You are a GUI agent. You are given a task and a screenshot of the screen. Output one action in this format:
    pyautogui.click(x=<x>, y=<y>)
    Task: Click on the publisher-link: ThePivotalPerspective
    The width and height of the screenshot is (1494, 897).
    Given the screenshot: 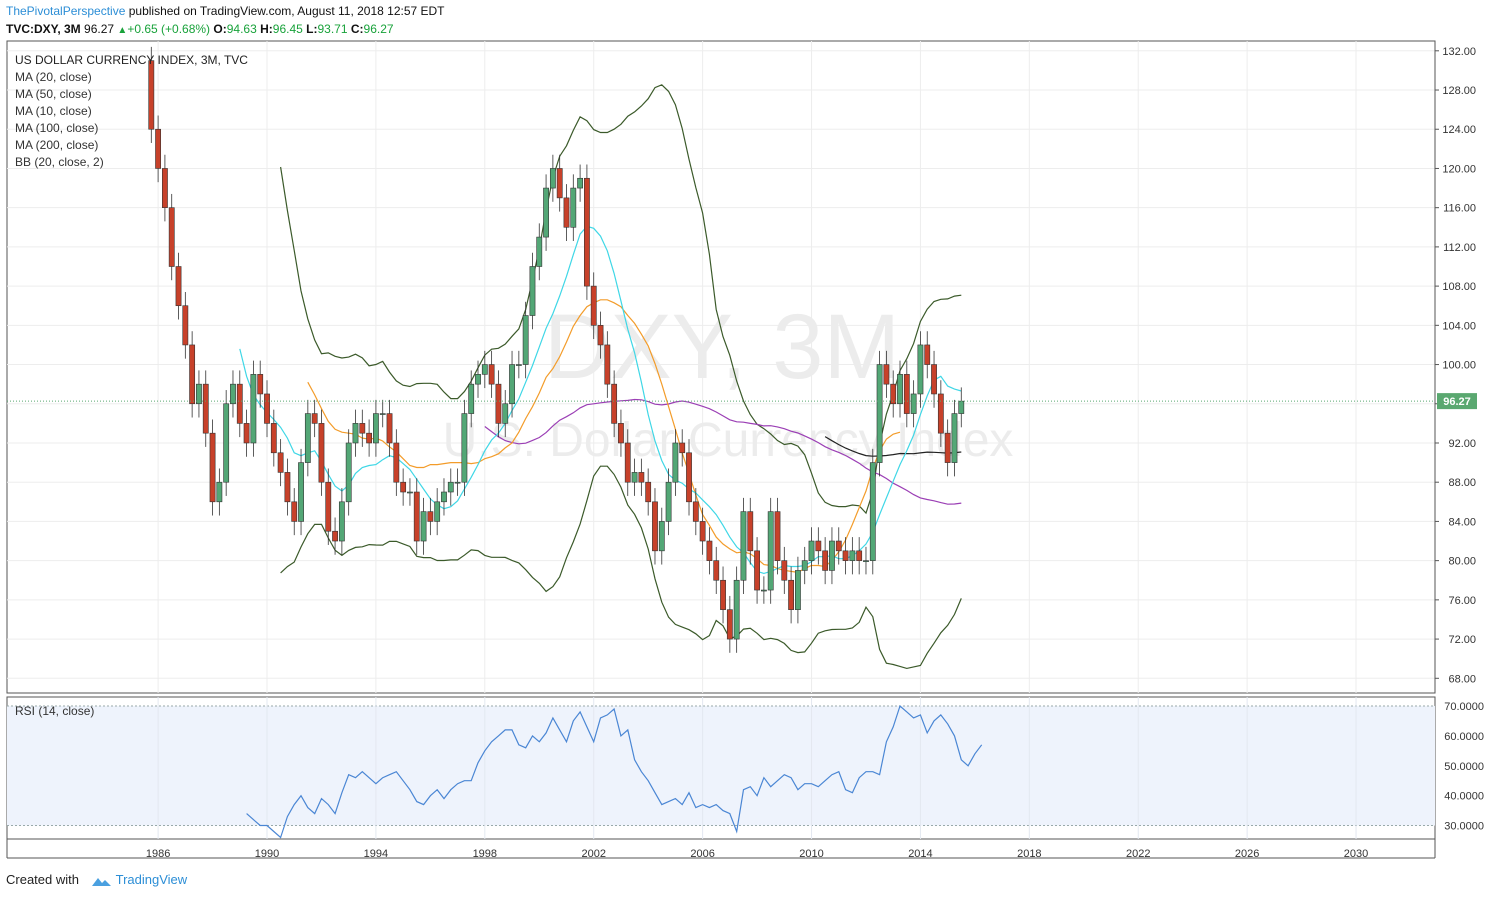 What is the action you would take?
    pyautogui.click(x=66, y=11)
    